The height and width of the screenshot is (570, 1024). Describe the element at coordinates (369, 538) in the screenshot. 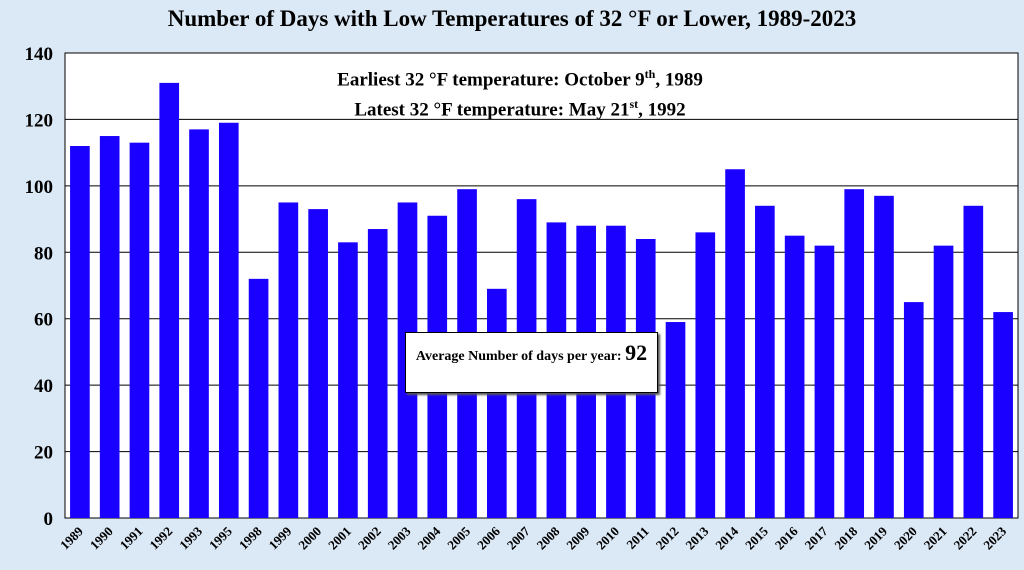

I see `x-tick-label: 2002` at that location.